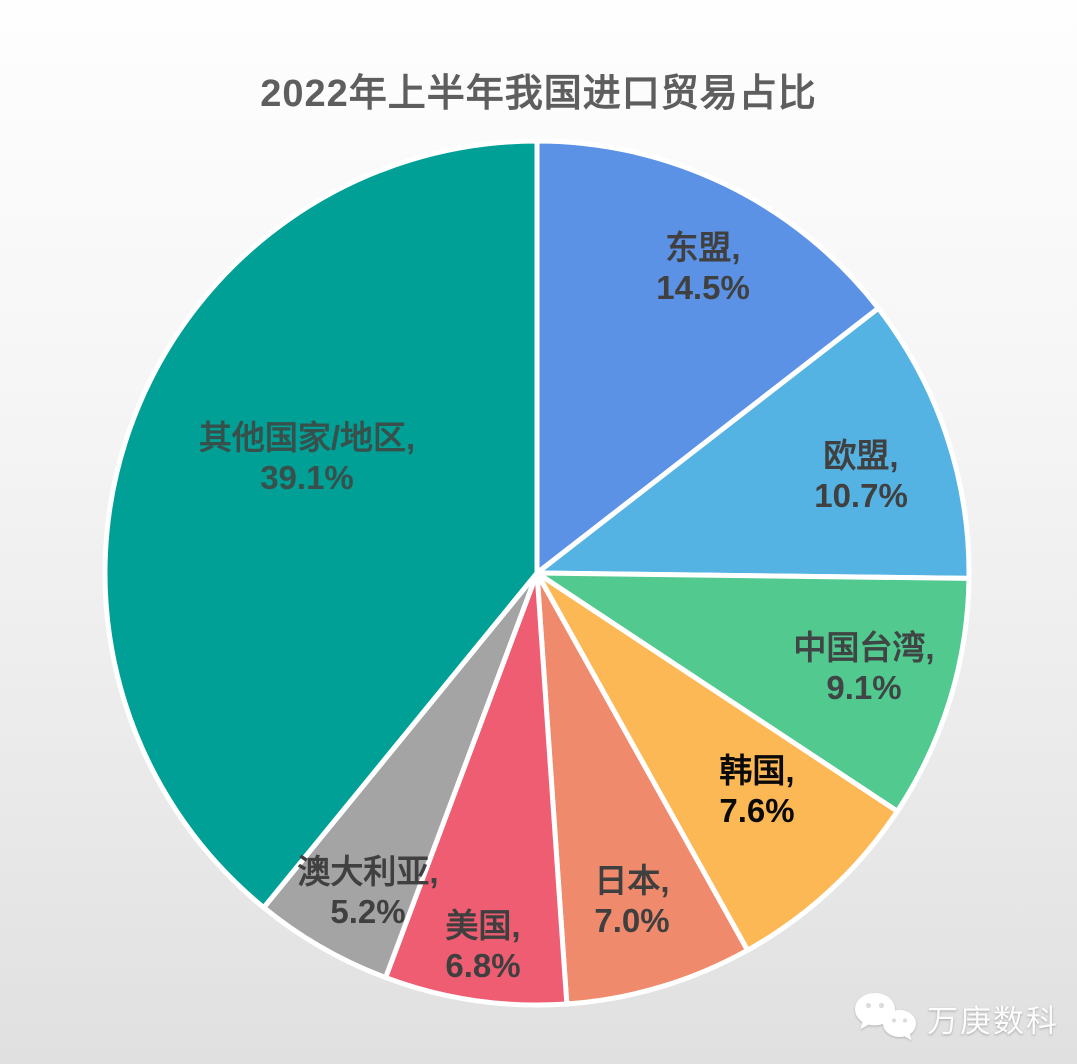  What do you see at coordinates (538, 94) in the screenshot?
I see `chart-title: 2022年上半年我国进口贸易占比` at bounding box center [538, 94].